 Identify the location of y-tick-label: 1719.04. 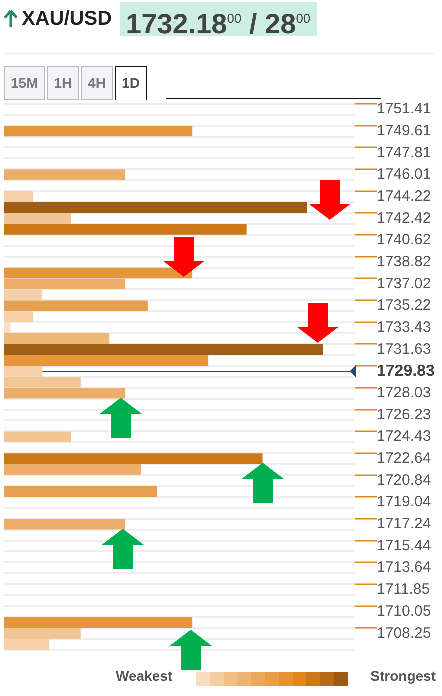
(404, 502).